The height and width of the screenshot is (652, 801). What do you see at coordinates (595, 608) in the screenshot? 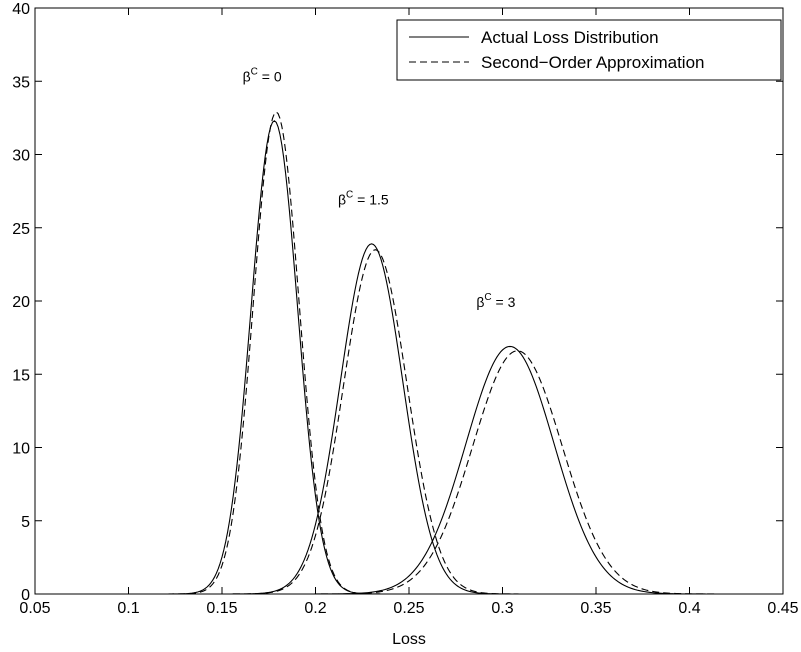
I see `x-tick-label: 0.35` at bounding box center [595, 608].